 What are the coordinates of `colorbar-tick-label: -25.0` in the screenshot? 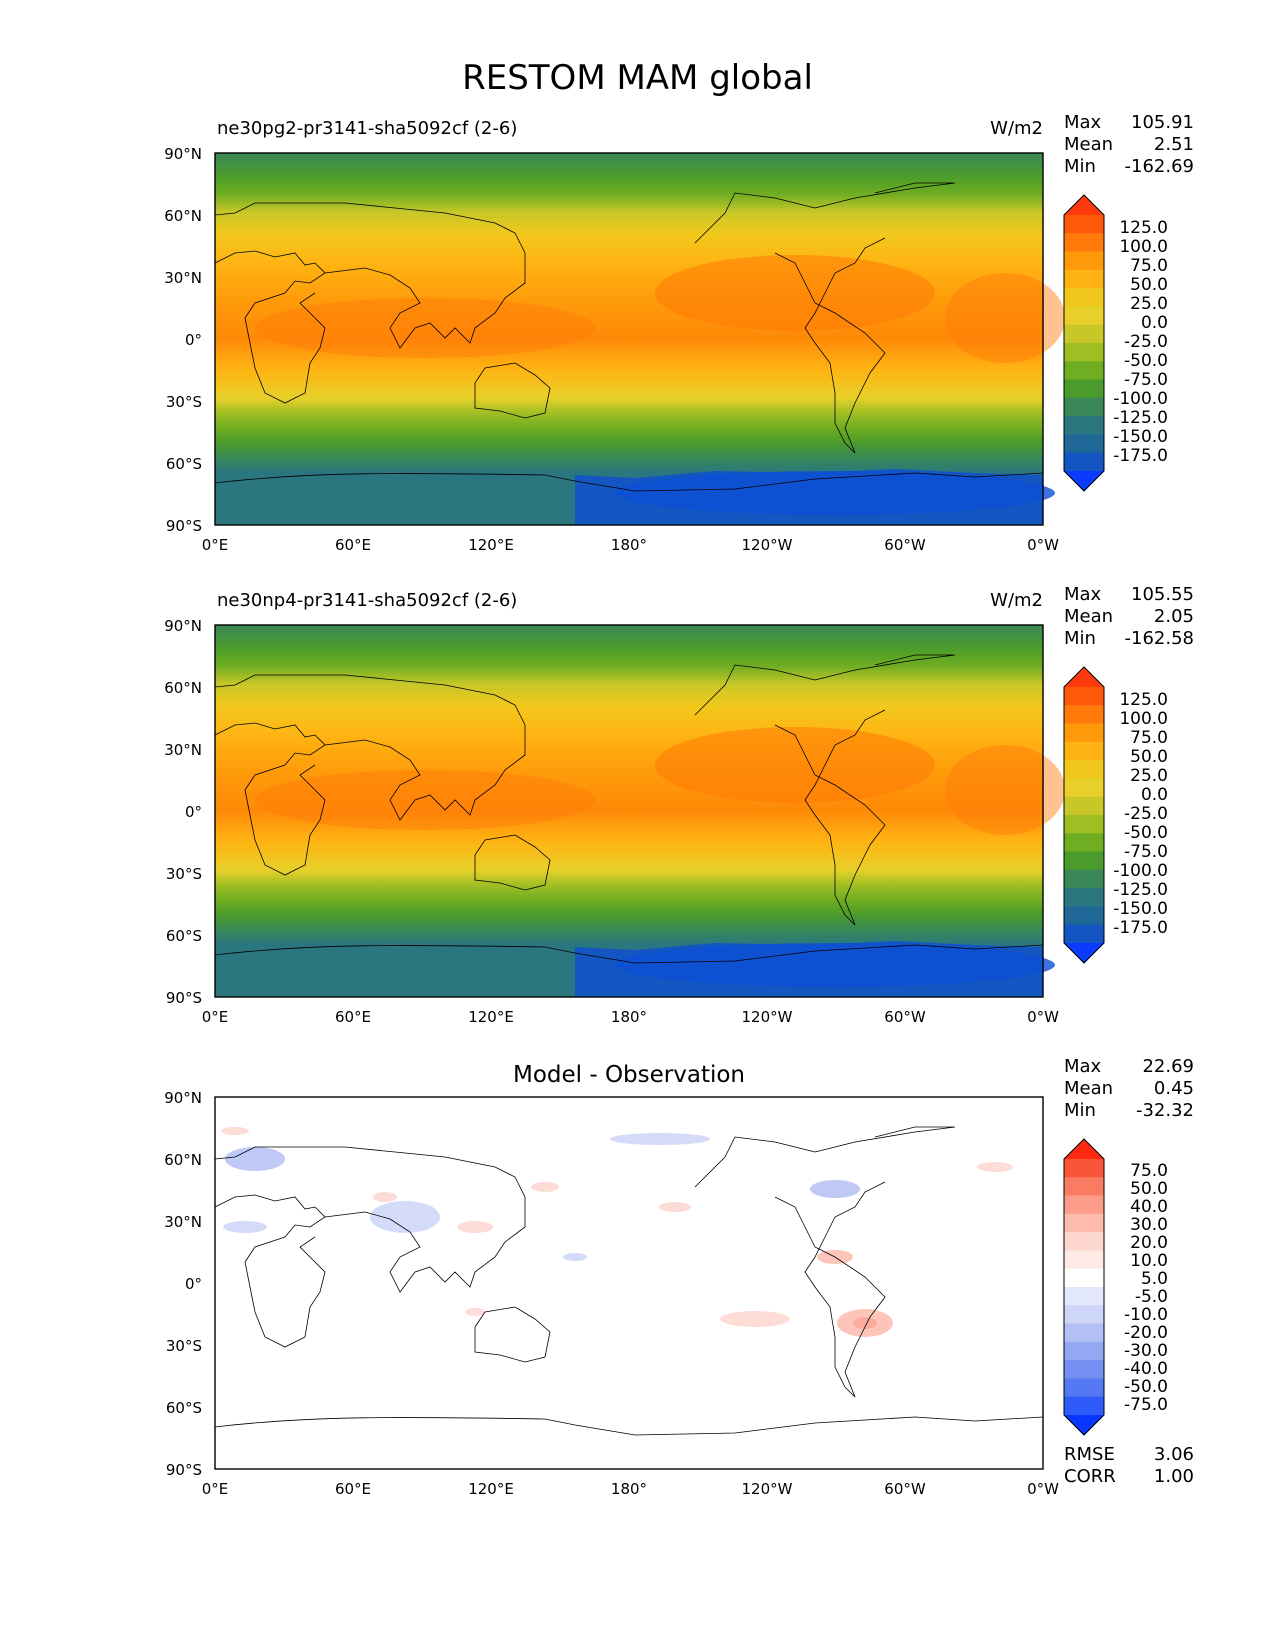 It's located at (1146, 814).